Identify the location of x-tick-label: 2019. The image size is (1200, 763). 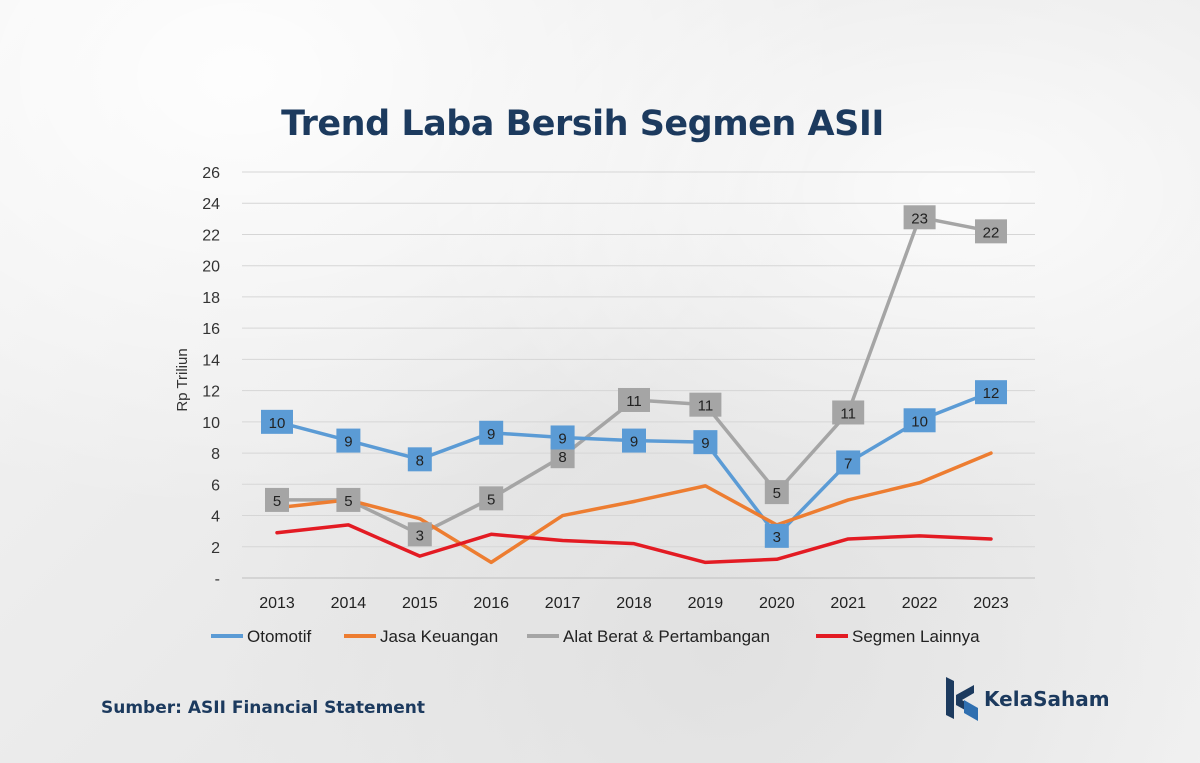
(706, 603).